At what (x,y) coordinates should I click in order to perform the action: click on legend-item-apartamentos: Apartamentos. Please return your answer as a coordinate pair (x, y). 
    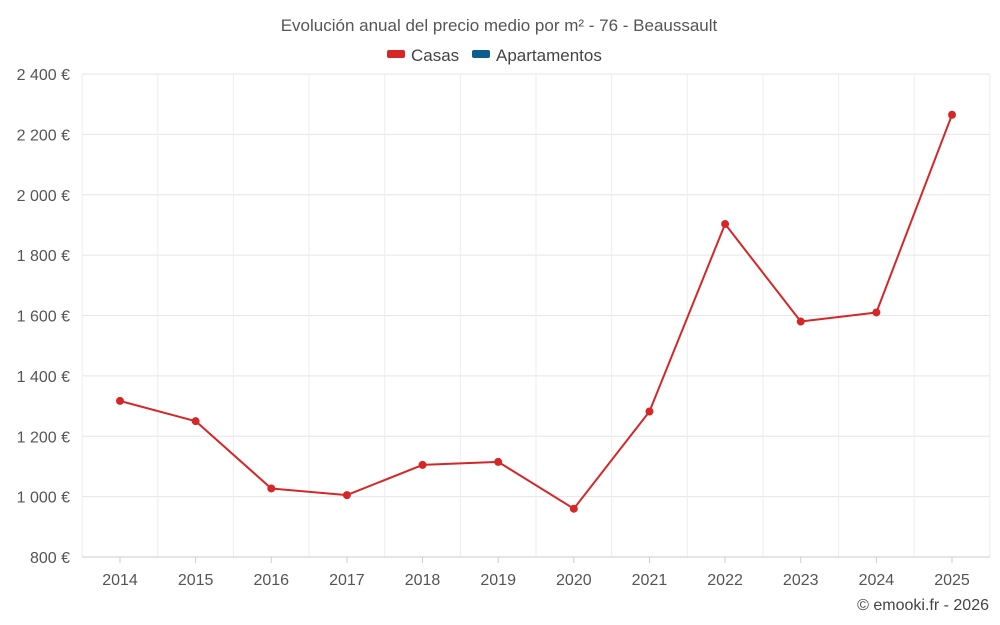
    Looking at the image, I should click on (537, 55).